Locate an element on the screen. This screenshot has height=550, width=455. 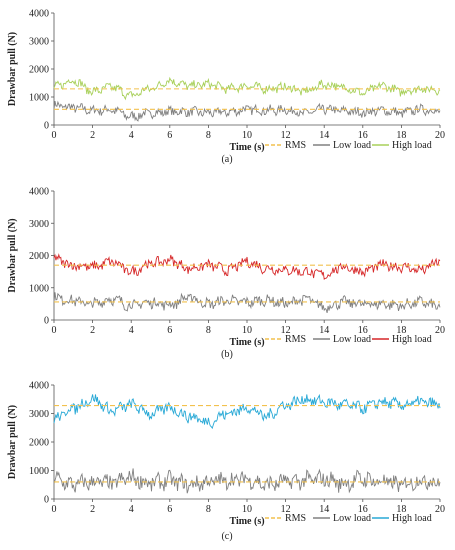
panel-label: (b) is located at coordinates (227, 354).